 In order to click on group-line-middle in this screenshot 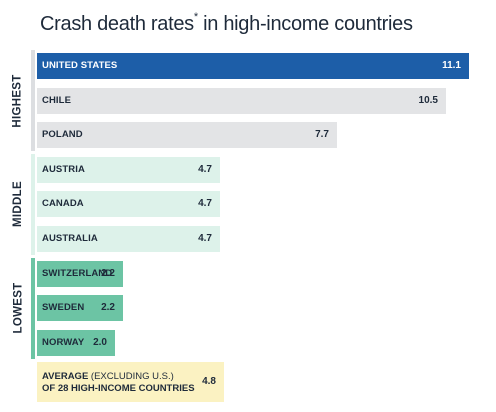, I will do `click(33, 204)`.